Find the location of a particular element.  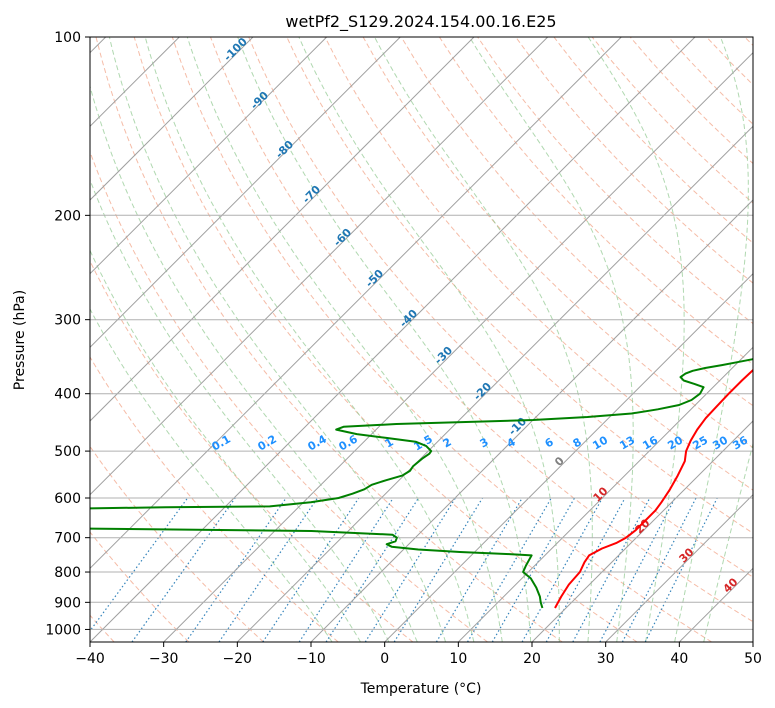

x-tick-label: 40 is located at coordinates (679, 659).